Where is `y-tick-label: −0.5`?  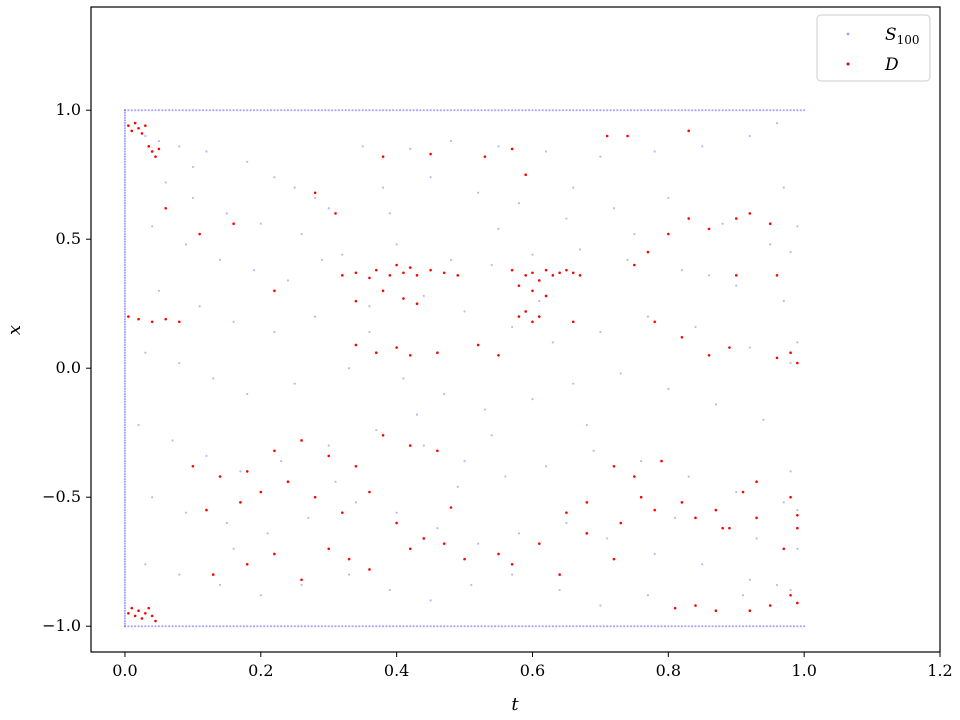
y-tick-label: −0.5 is located at coordinates (61, 496).